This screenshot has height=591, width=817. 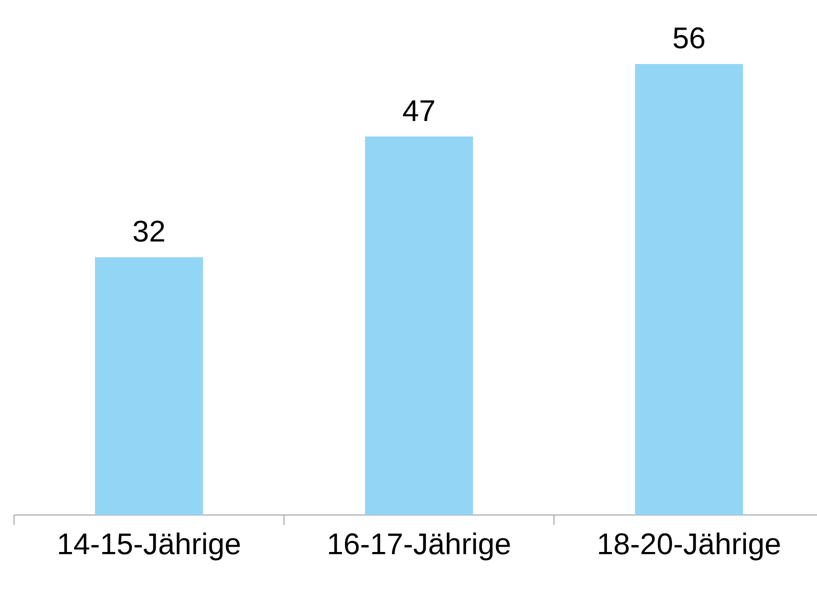 I want to click on x-tick-label: 16-17-Jährige, so click(x=419, y=546).